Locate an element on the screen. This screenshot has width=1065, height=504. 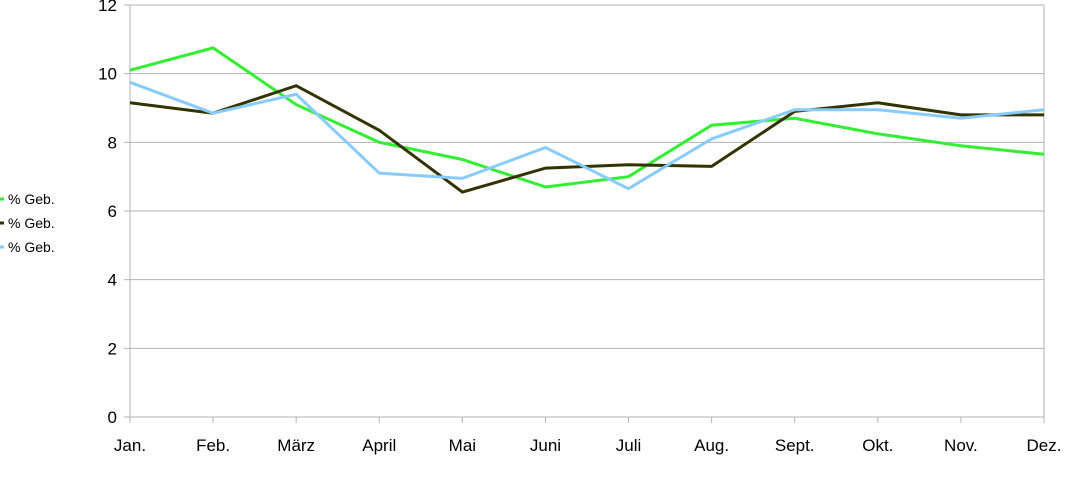
y-tick-label: 0 is located at coordinates (112, 417).